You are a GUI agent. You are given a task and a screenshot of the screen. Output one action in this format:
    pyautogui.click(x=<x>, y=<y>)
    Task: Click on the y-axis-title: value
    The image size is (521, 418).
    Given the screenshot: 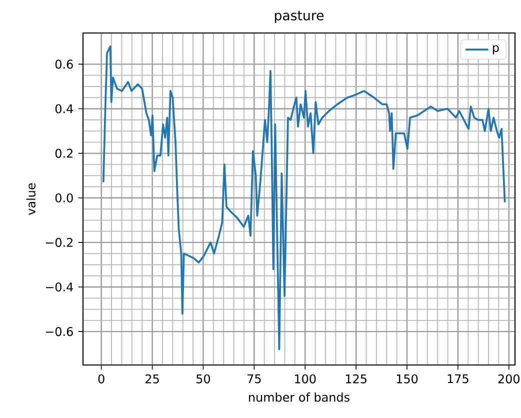 What is the action you would take?
    pyautogui.click(x=31, y=199)
    